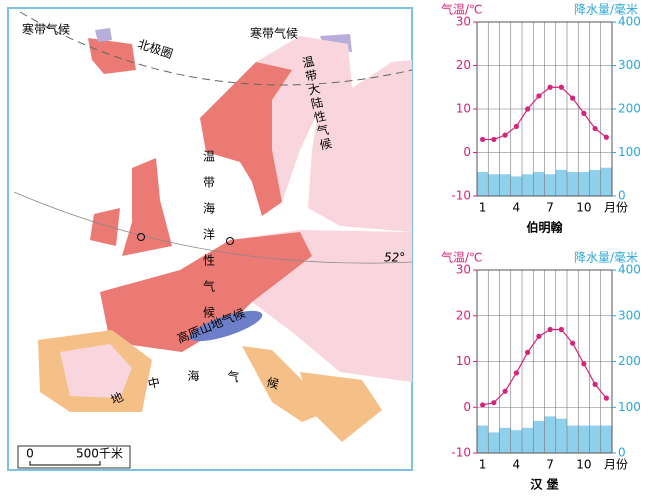  What do you see at coordinates (105, 227) in the screenshot?
I see `ireland` at bounding box center [105, 227].